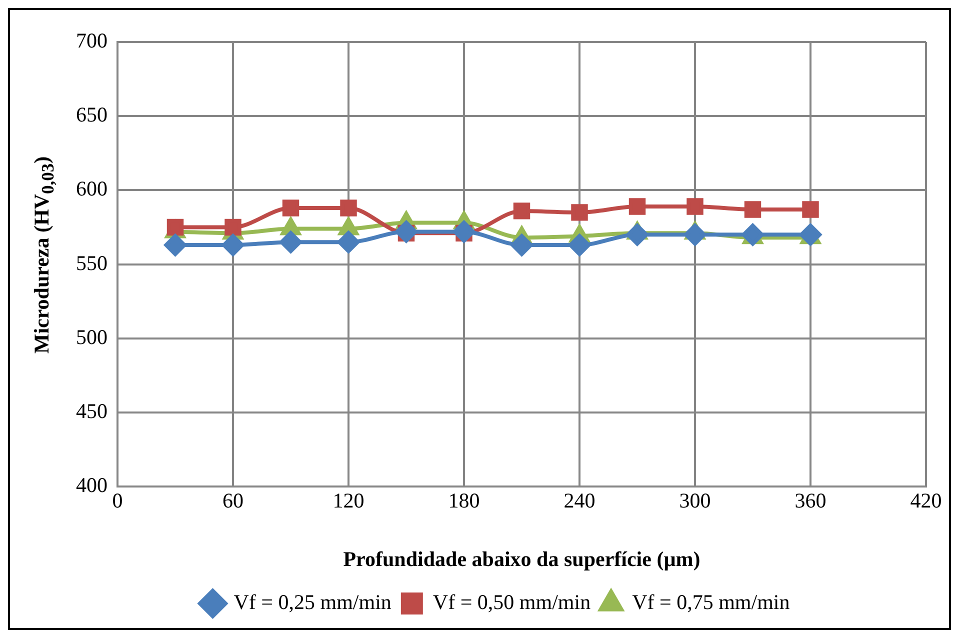  What do you see at coordinates (92, 336) in the screenshot?
I see `y-tick-label: 500` at bounding box center [92, 336].